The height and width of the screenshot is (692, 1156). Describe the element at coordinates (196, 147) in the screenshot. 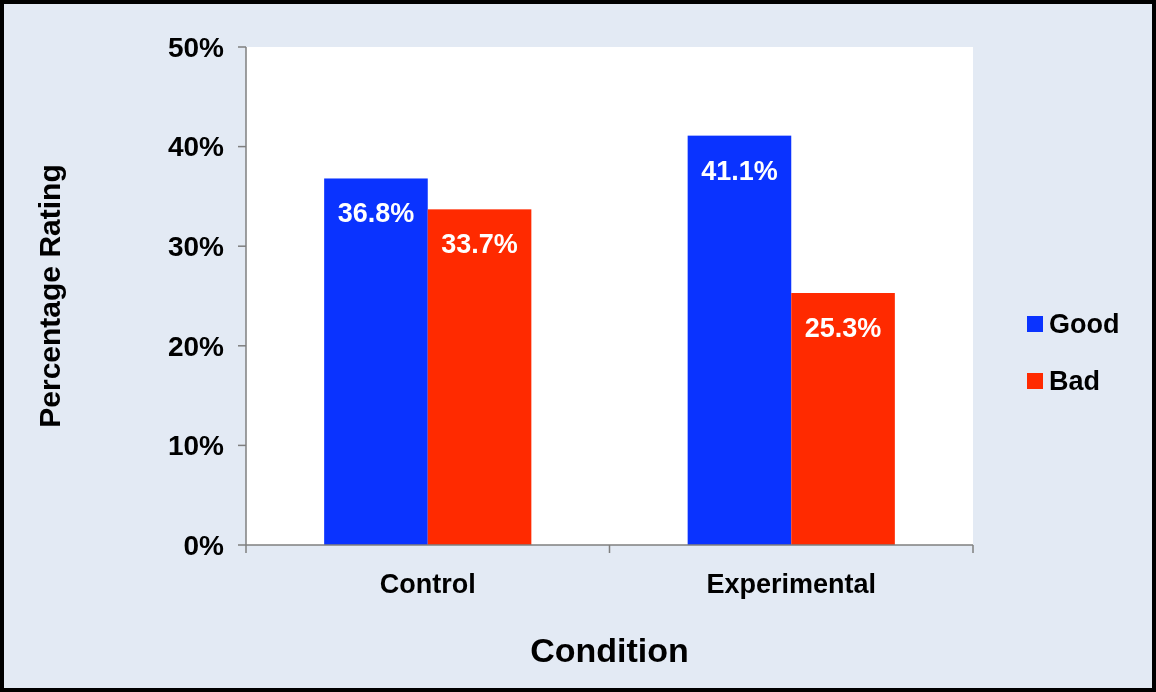

I see `y-tick-label: 40%` at that location.